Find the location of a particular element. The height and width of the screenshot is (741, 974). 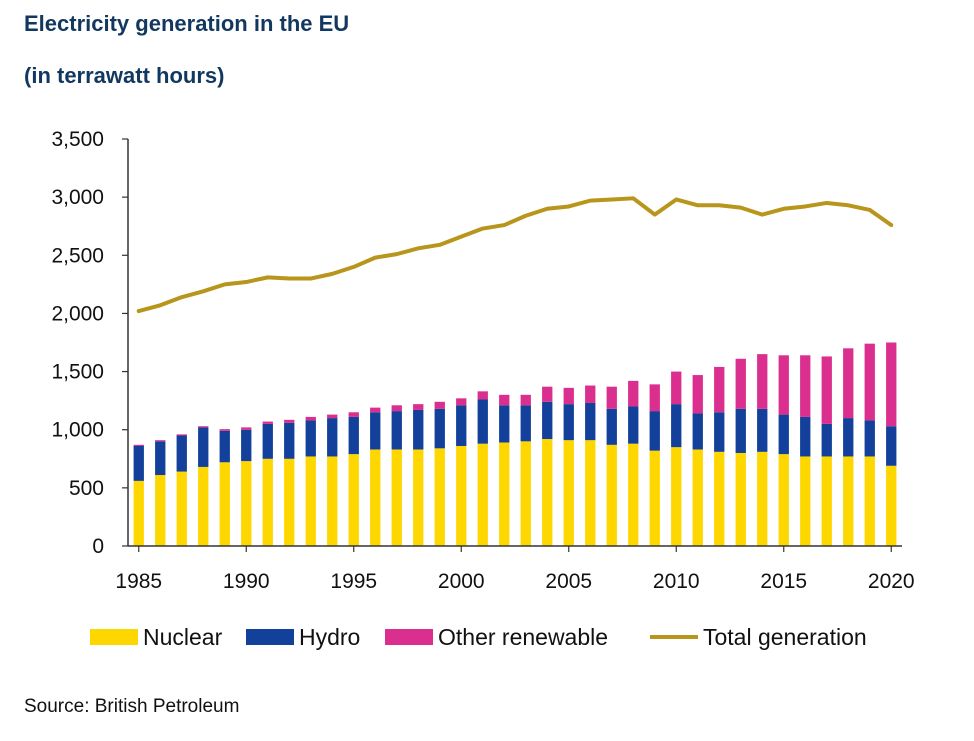

other-renewable-bar-2007 is located at coordinates (611, 397).